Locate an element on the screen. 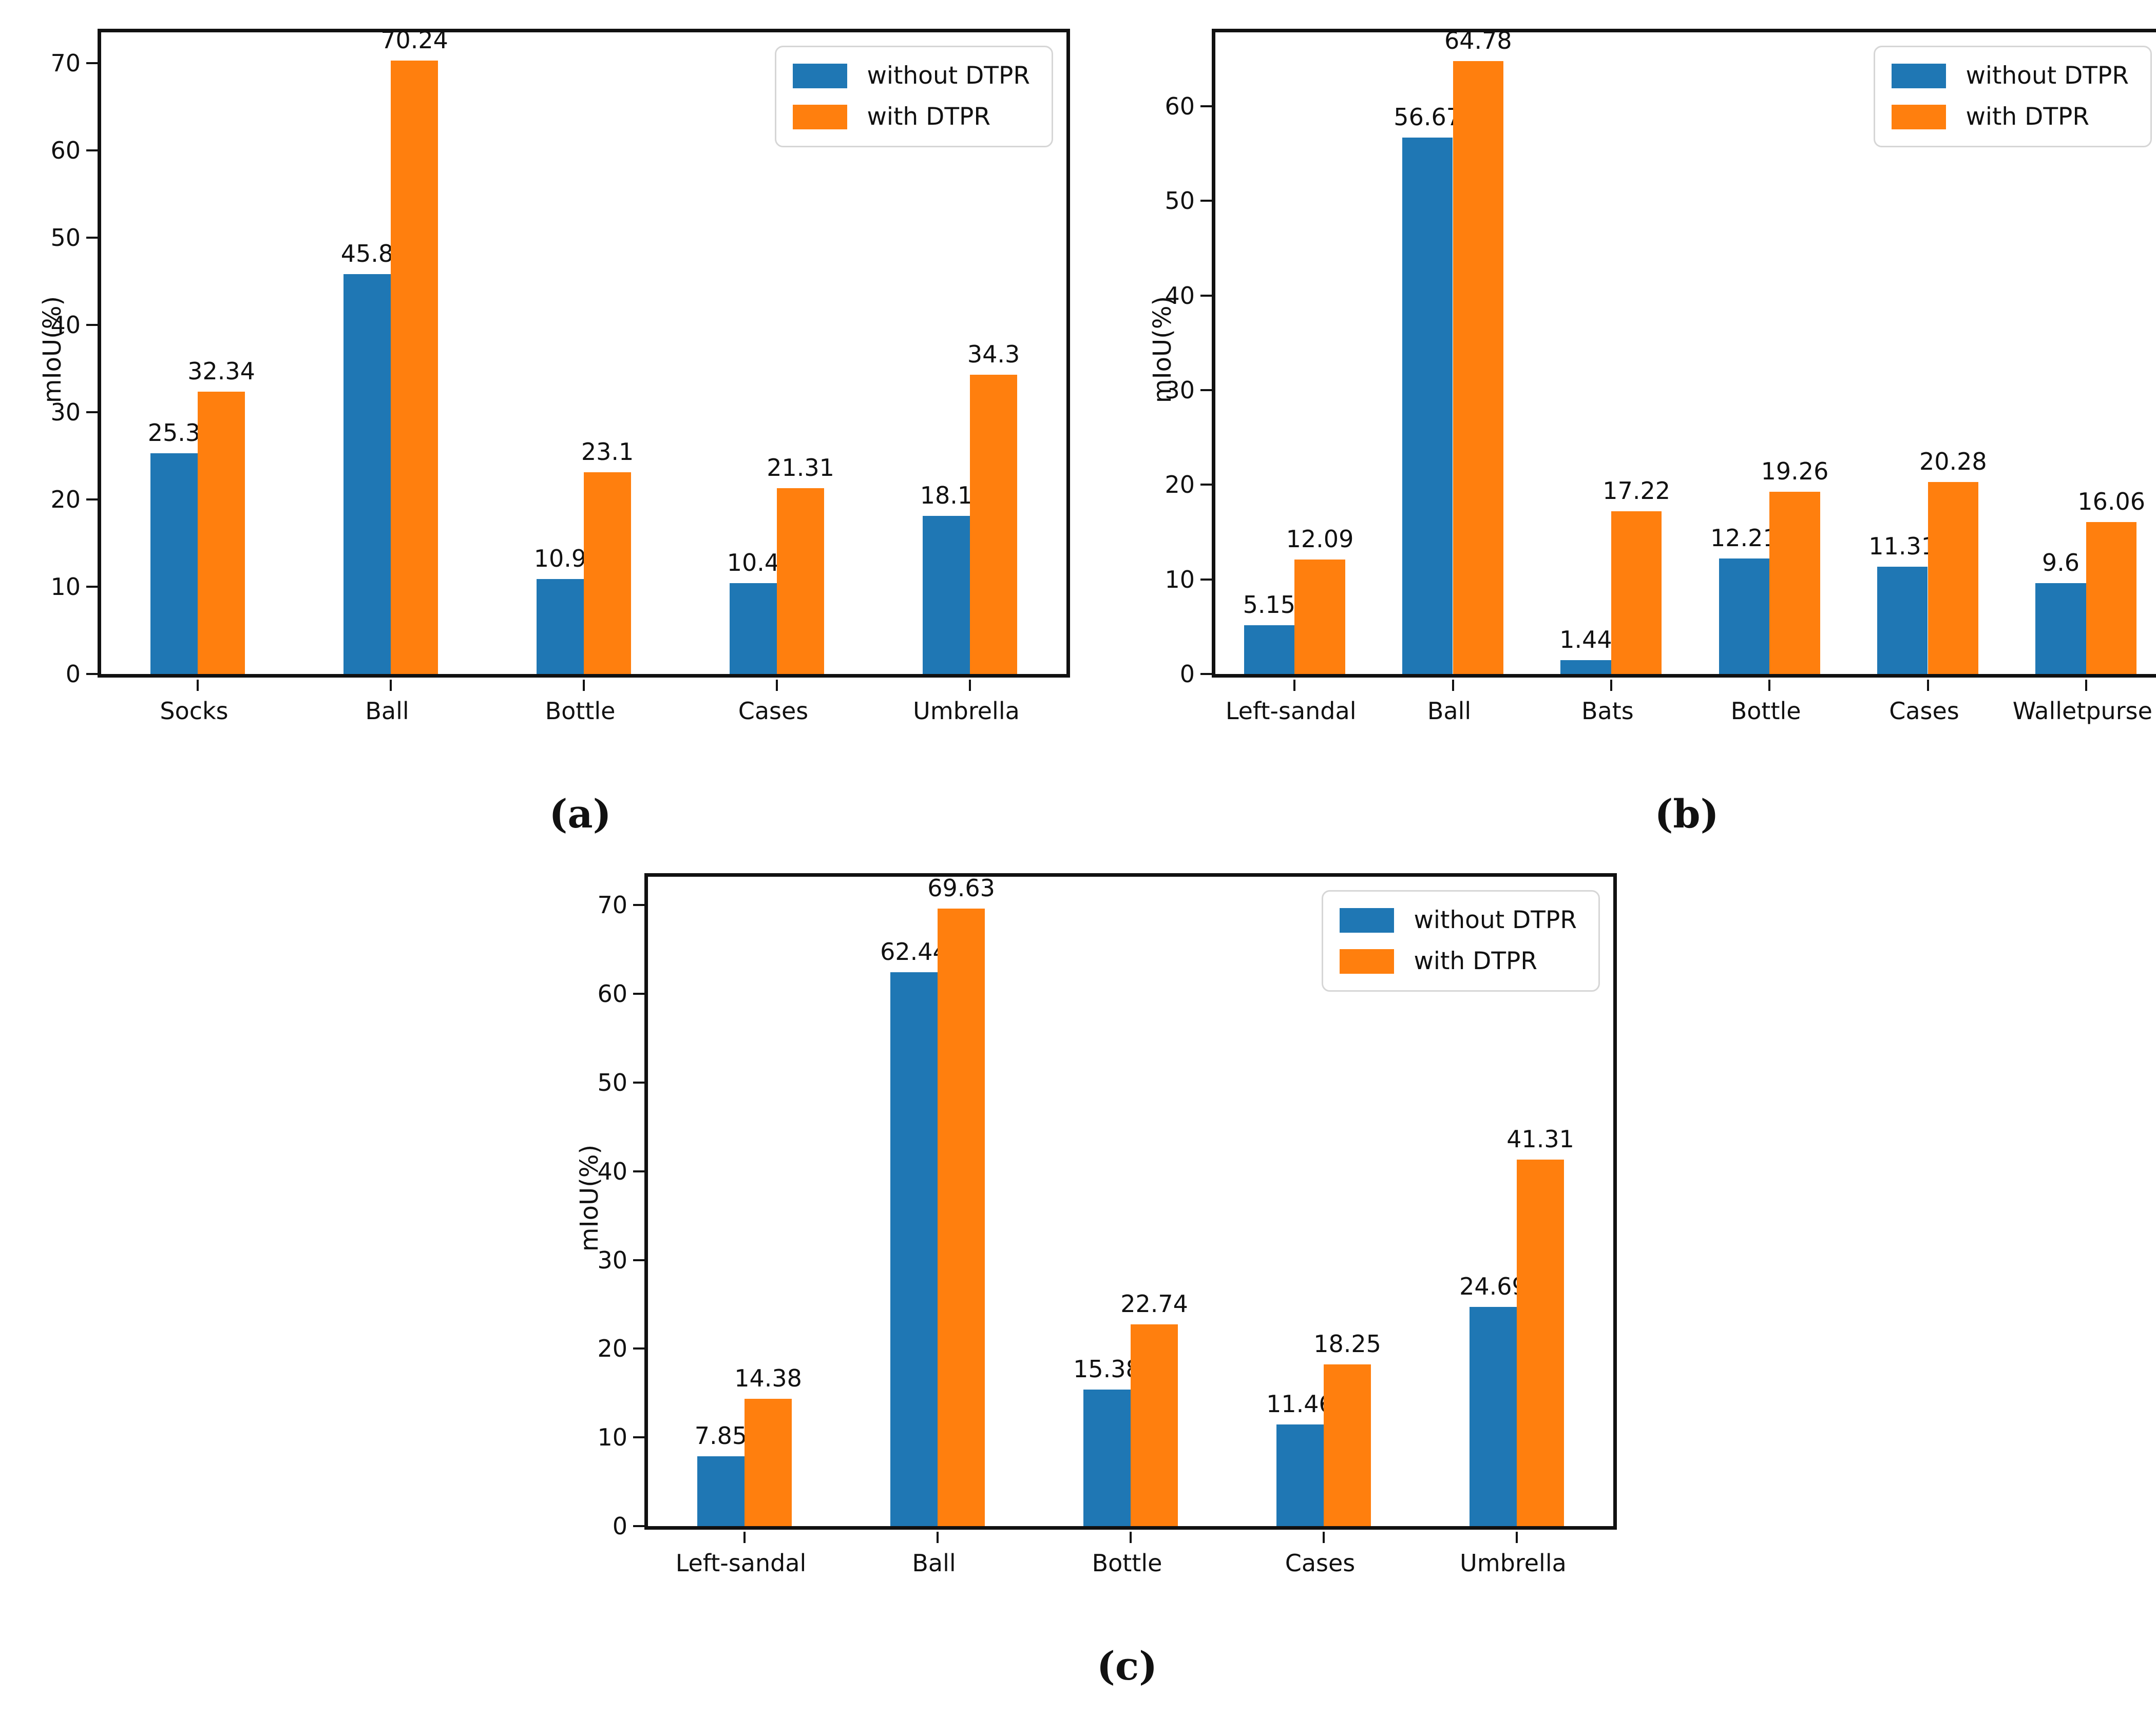 The width and height of the screenshot is (2156, 1715). bar-value-without-dtpr-left-sandal: 5.15 is located at coordinates (1269, 605).